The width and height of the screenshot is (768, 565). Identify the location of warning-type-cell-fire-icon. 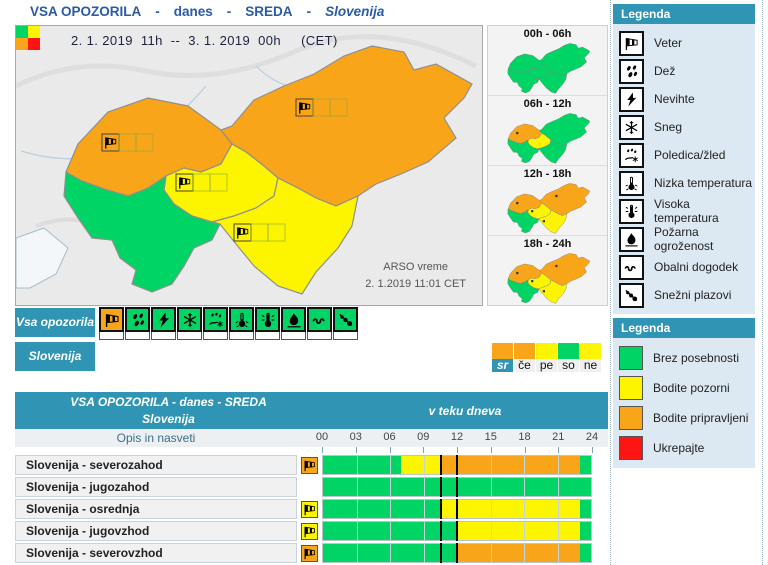
(293, 323).